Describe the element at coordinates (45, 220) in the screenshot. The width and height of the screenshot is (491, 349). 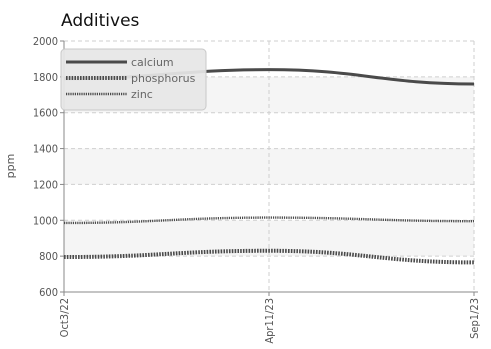
I see `y-tick-label: 1000` at that location.